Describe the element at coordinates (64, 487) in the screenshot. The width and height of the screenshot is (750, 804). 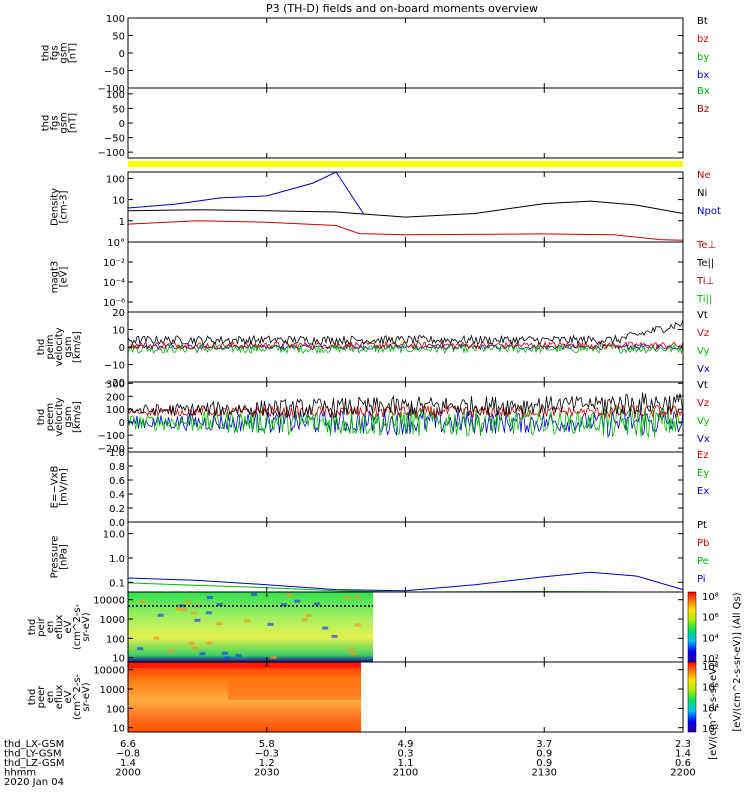
I see `y-axis-label-line: [mV/m]` at that location.